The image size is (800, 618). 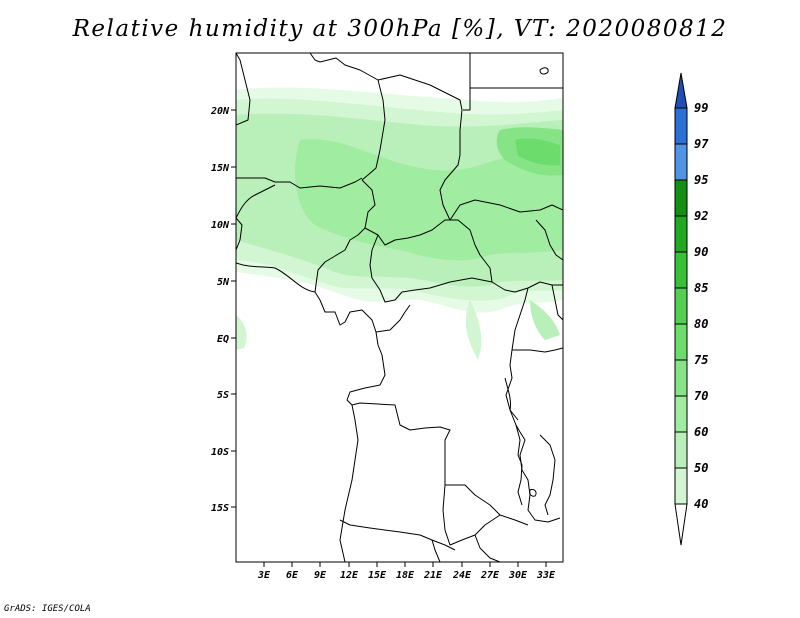 What do you see at coordinates (241, 332) in the screenshot?
I see `rh-50-coast` at bounding box center [241, 332].